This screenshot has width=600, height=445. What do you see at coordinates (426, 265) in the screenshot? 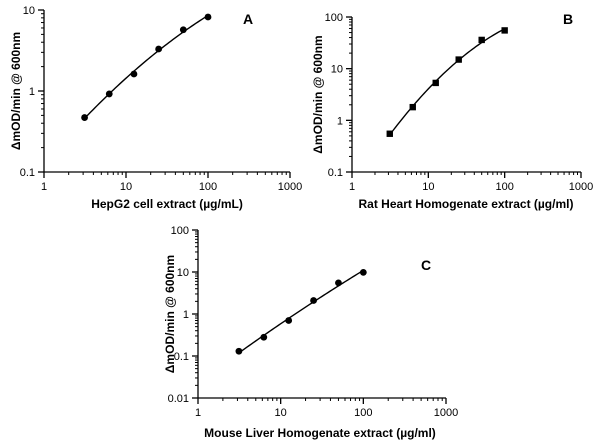
I see `panel-label: C` at bounding box center [426, 265].